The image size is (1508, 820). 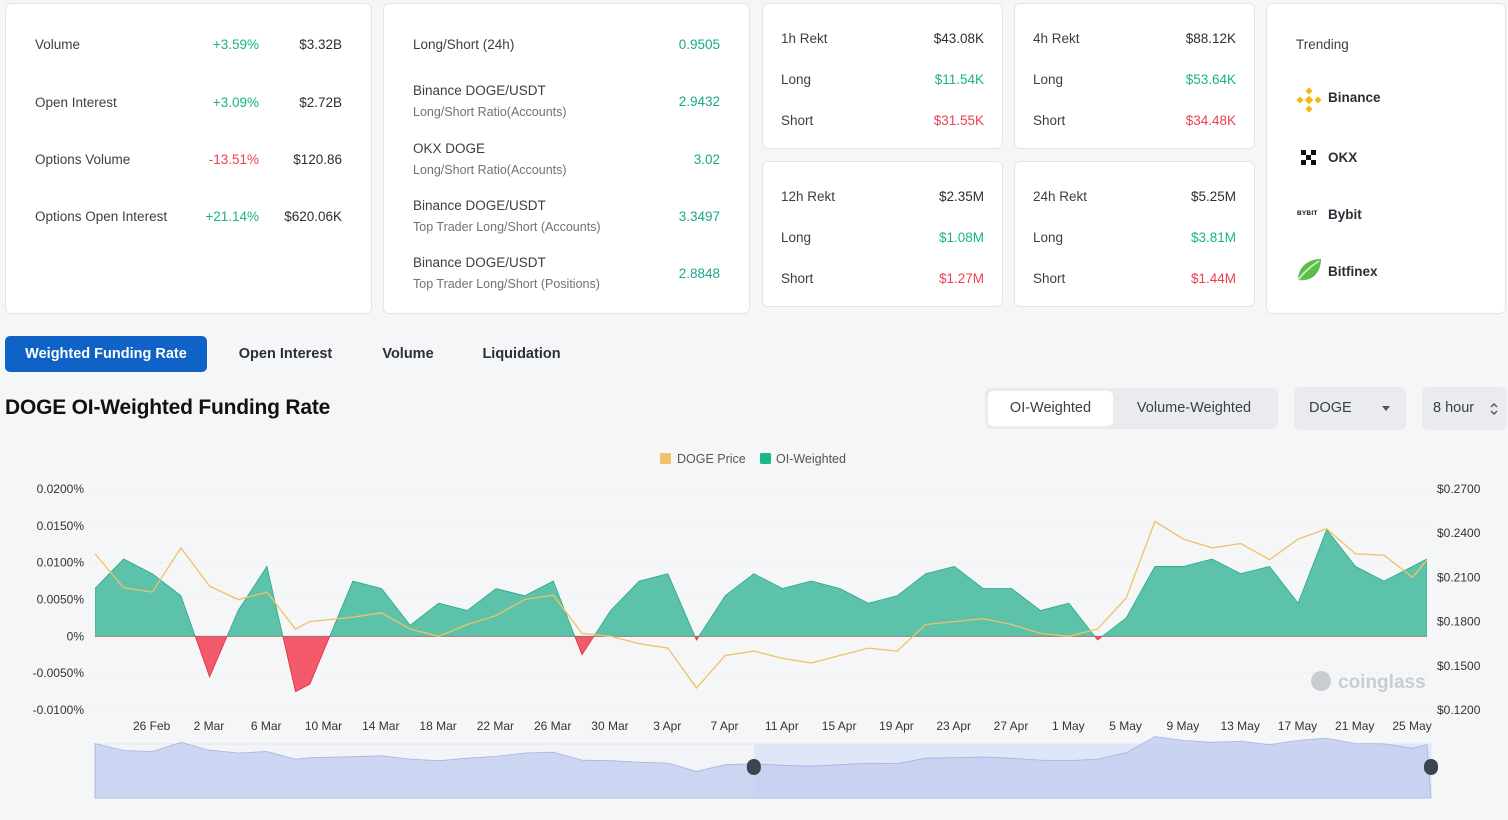 I want to click on x-tick-label: 1 May, so click(x=1068, y=726).